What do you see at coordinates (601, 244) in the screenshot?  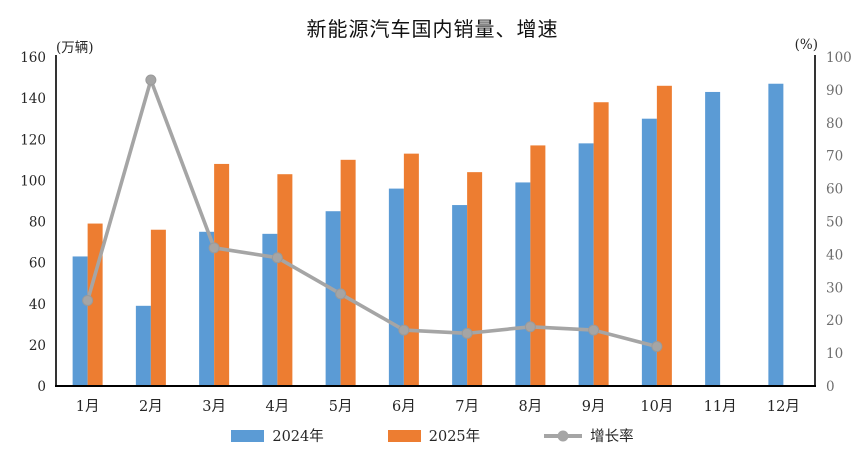 I see `bar-2025年-9月` at bounding box center [601, 244].